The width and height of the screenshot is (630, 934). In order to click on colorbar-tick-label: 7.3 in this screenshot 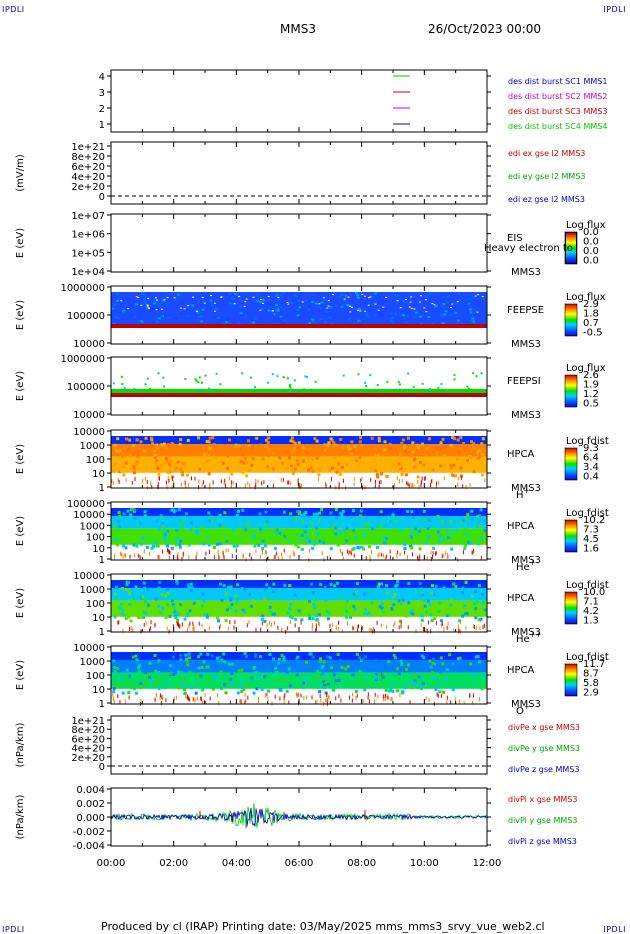, I will do `click(591, 530)`.